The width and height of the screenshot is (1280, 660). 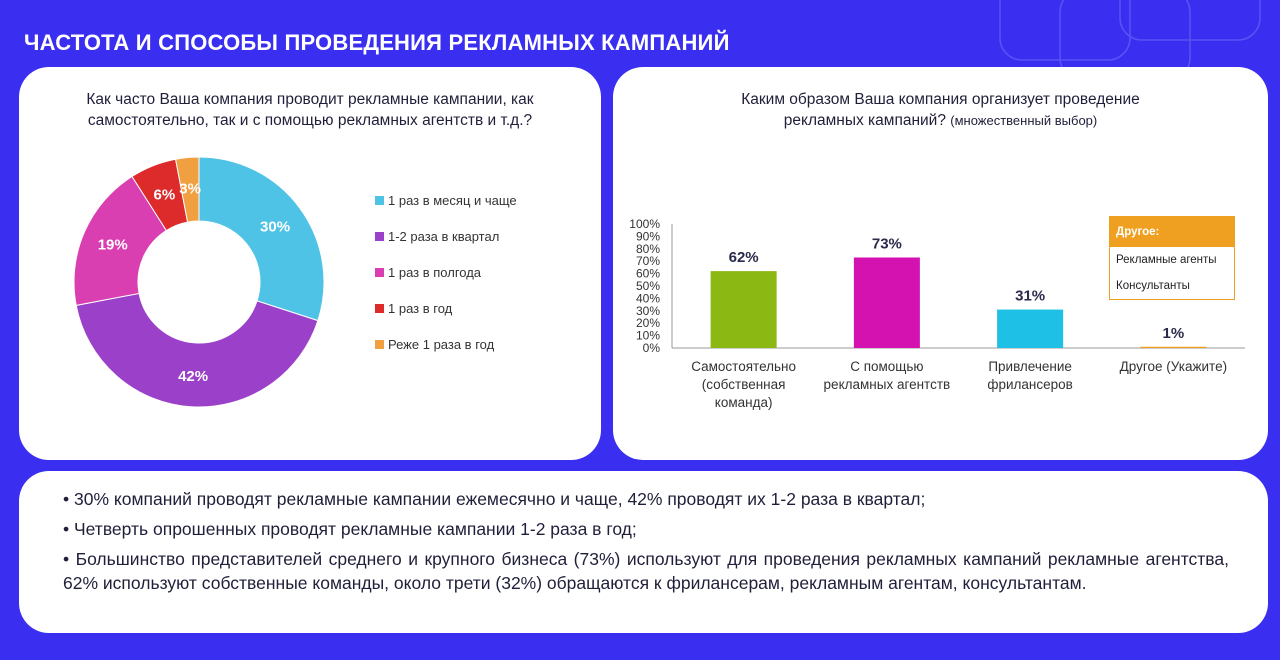 I want to click on y-tick-label: 20%, so click(x=648, y=323).